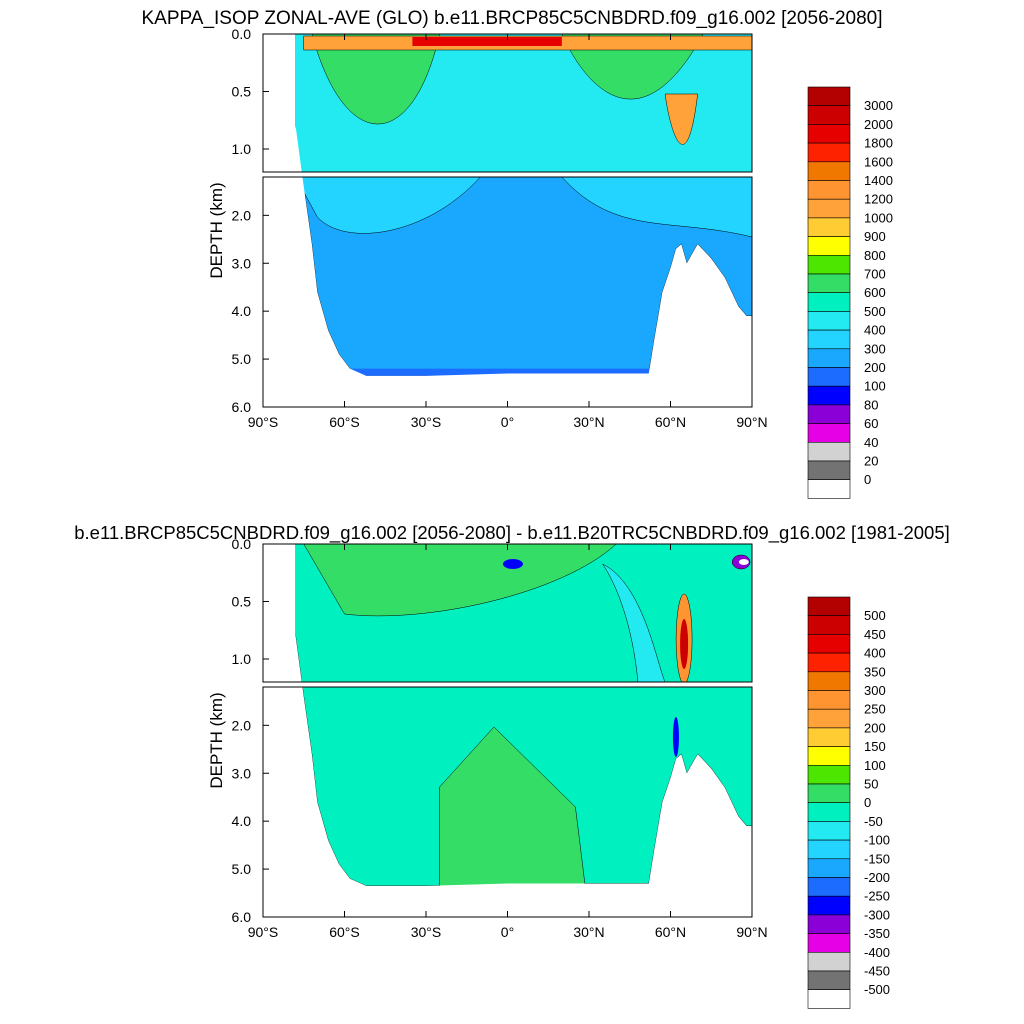 The width and height of the screenshot is (1024, 1024). Describe the element at coordinates (871, 461) in the screenshot. I see `colorbar-label: 20` at that location.